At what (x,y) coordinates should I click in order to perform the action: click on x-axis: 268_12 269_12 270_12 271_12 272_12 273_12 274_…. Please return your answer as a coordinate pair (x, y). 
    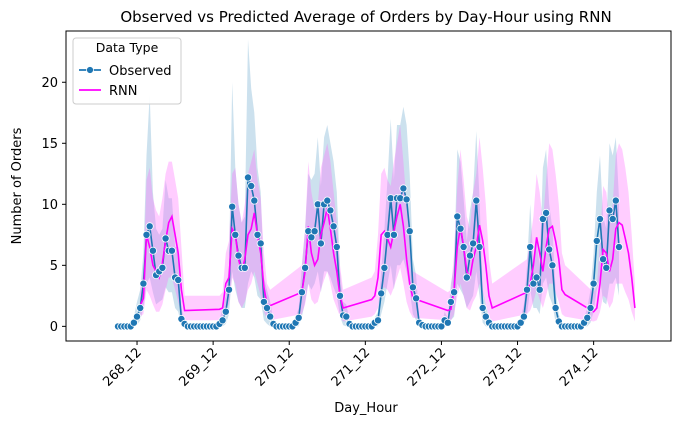
    Looking at the image, I should click on (350, 365).